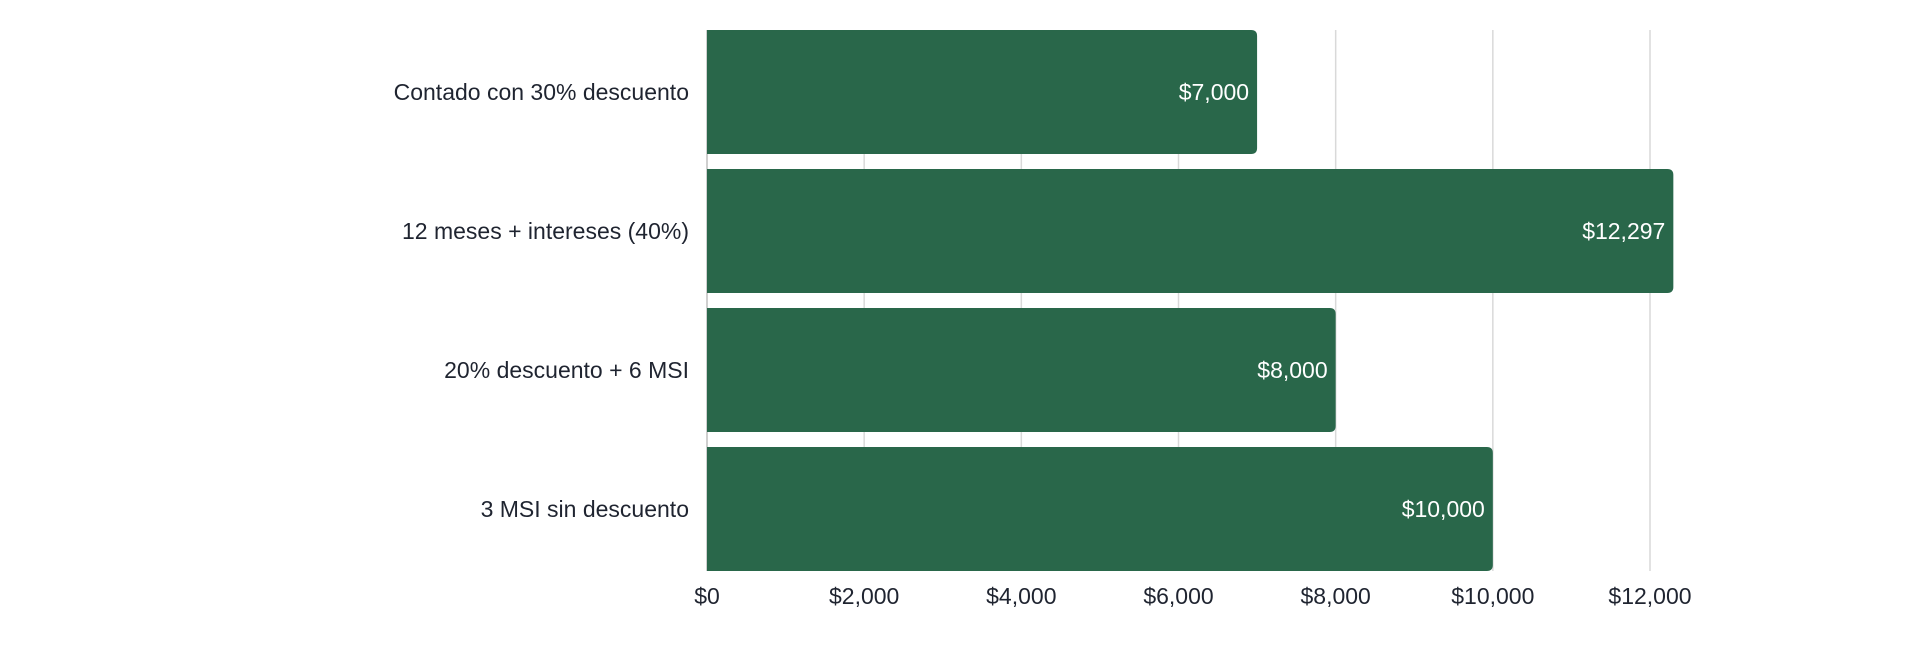  What do you see at coordinates (566, 370) in the screenshot?
I see `category-label: 20% descuento + 6 MSI` at bounding box center [566, 370].